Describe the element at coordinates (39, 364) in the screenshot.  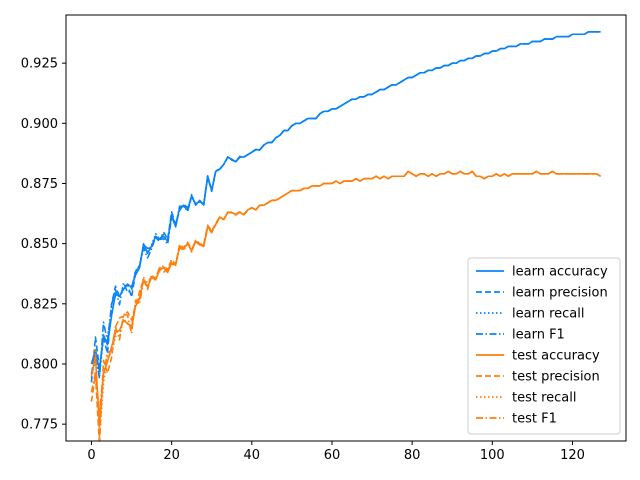
I see `y-tick-label: 0.800` at that location.